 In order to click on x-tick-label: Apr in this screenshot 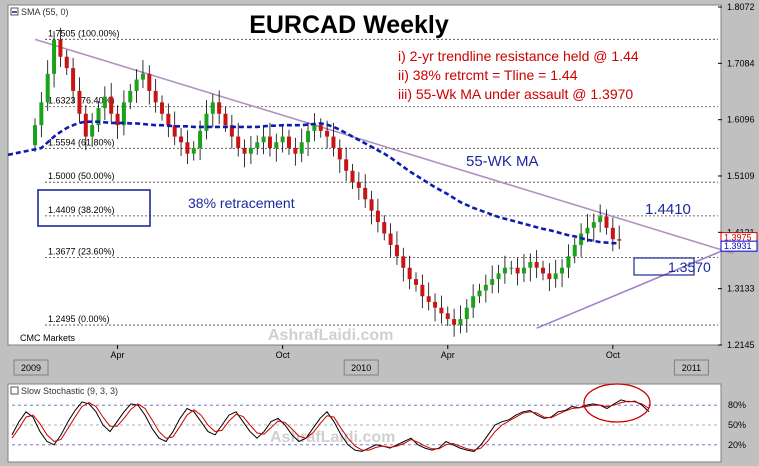, I will do `click(118, 355)`.